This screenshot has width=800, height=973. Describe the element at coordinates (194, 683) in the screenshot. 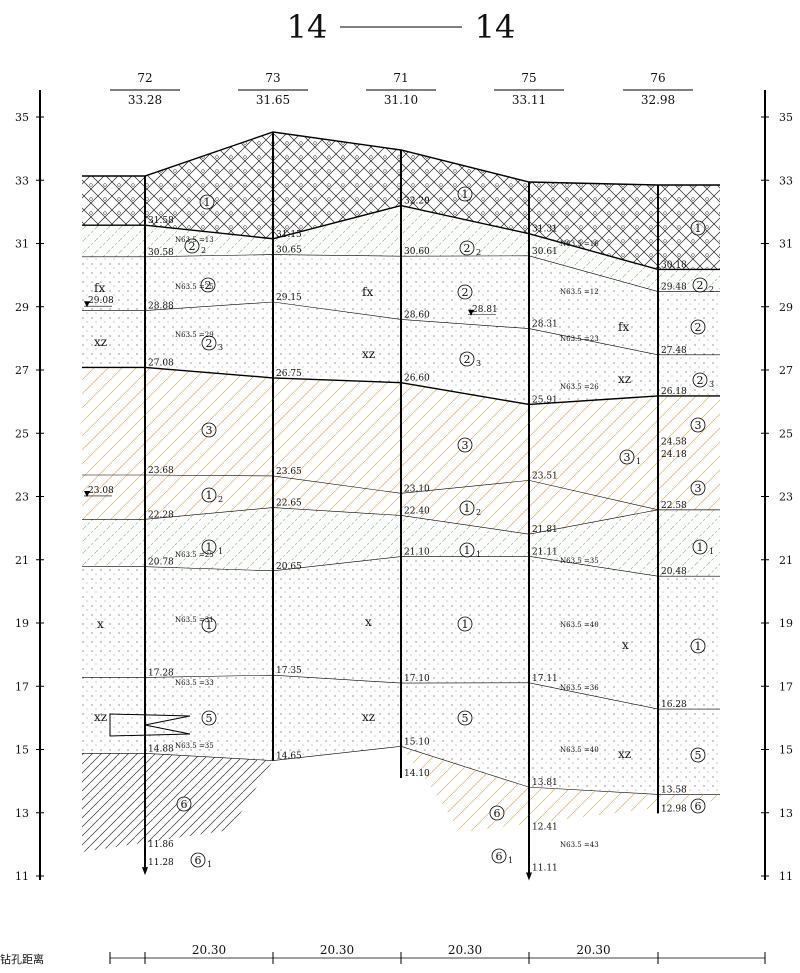

I see `n-value: N63.5 =33` at that location.